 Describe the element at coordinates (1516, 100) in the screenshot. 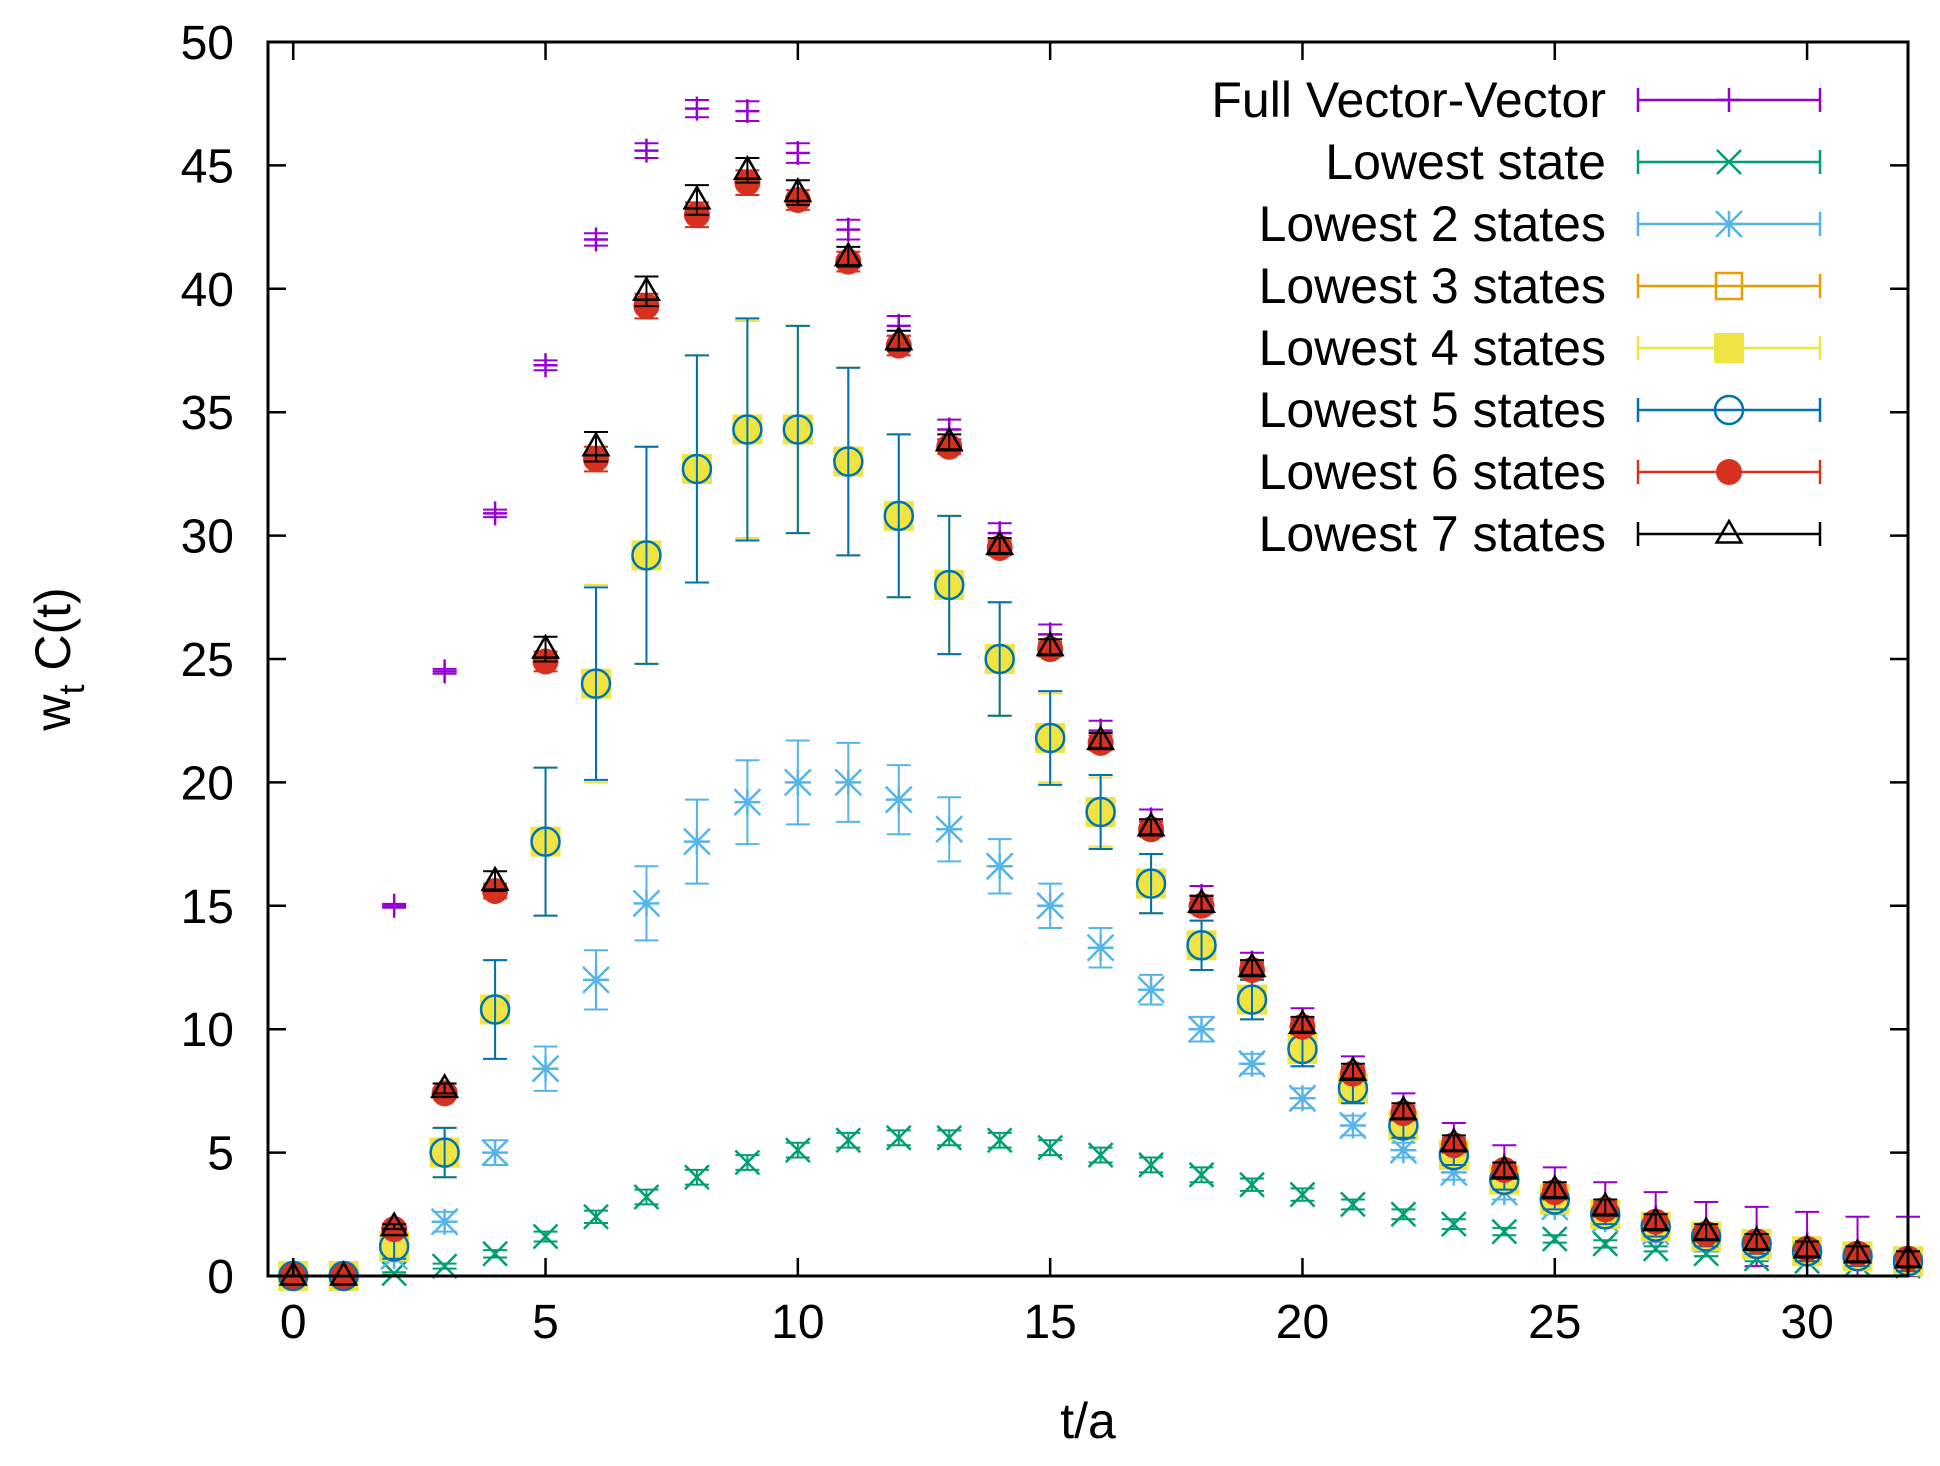

I see `legend-entry-1: Full Vector-Vector` at that location.